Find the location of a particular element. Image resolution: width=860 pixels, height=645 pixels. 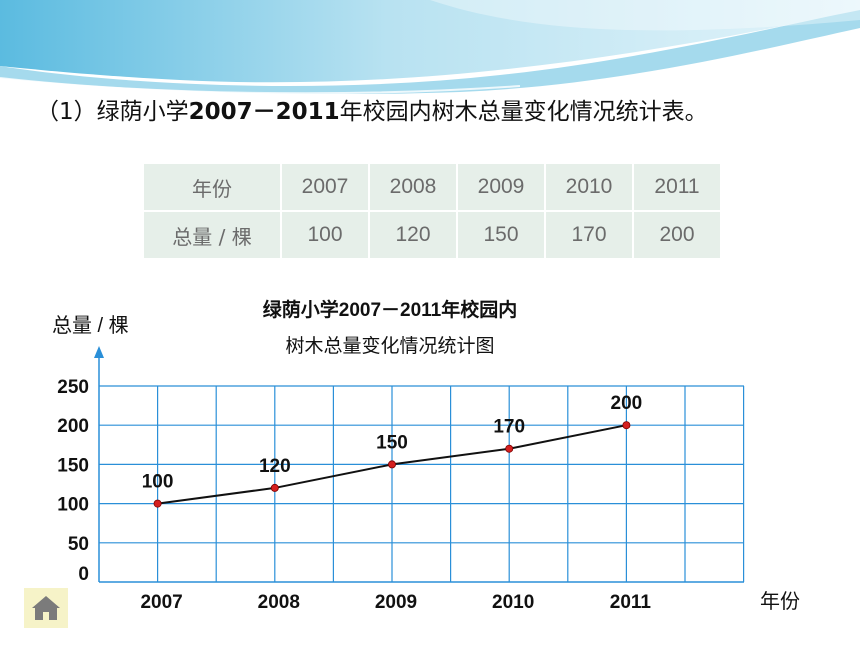

x-tick-label: 2007 is located at coordinates (161, 602).